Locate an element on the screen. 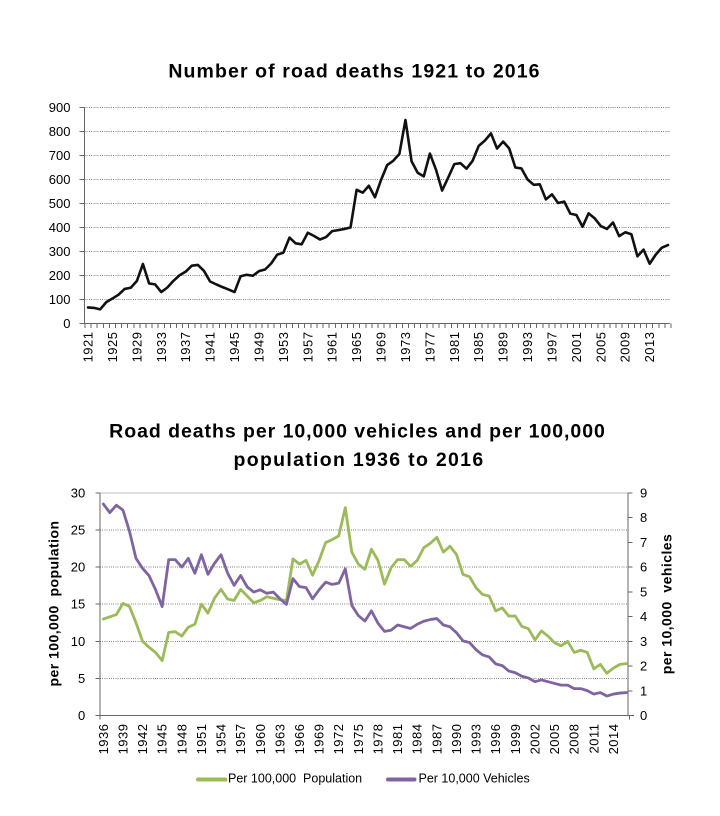  svg-text: 1984 is located at coordinates (417, 739).